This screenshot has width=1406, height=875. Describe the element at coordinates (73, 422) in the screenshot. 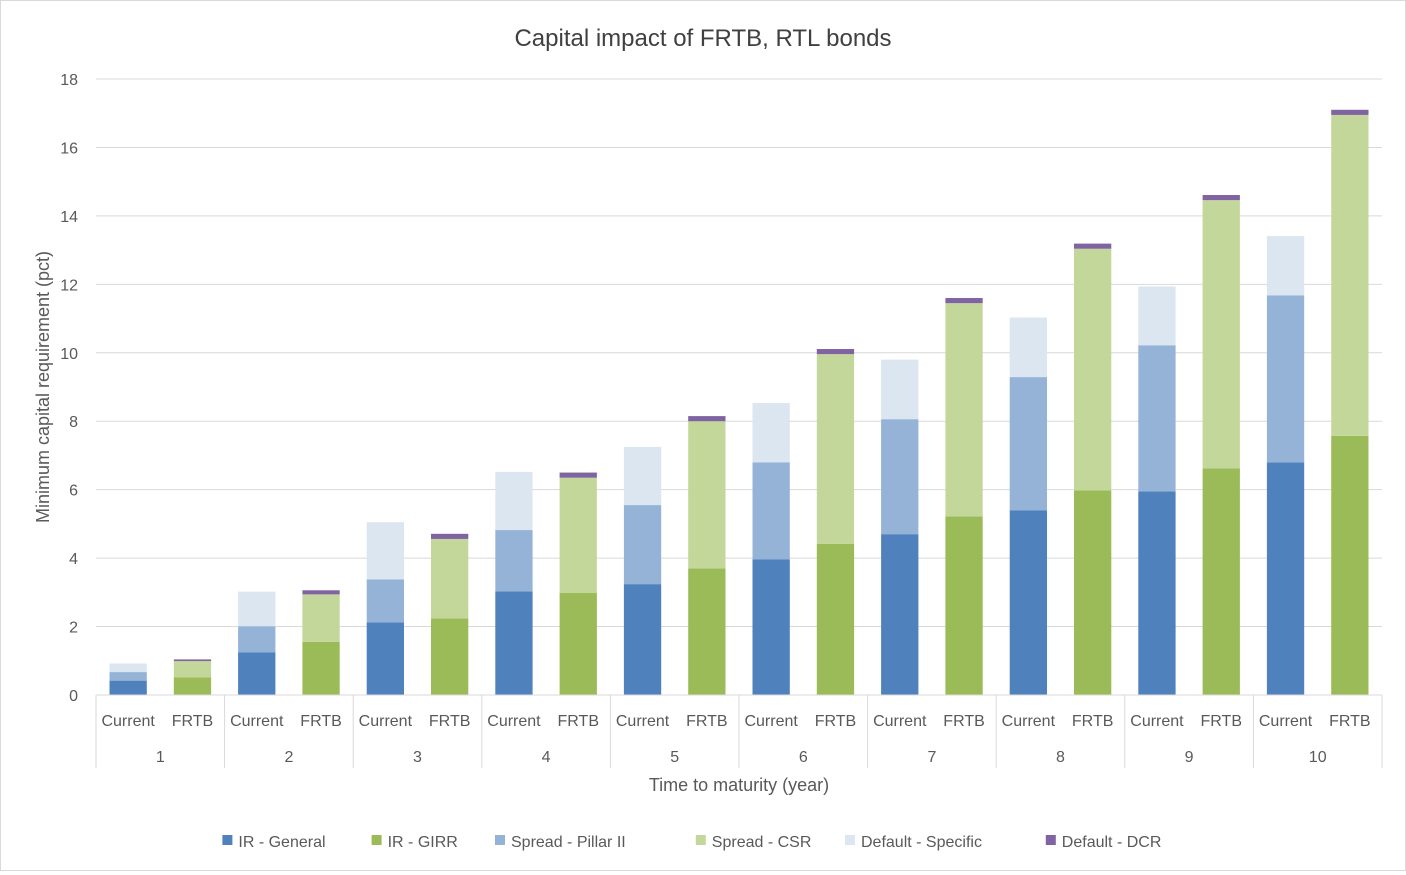

I see `y-tick-label: 8` at that location.